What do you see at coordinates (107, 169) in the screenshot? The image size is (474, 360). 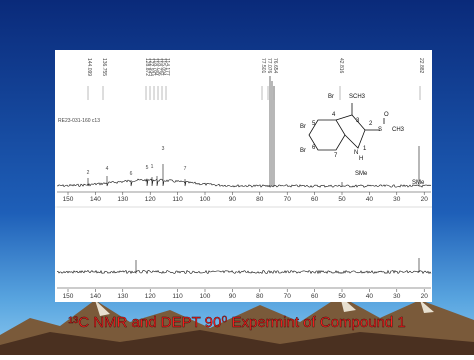 I see `peak-number: 4` at bounding box center [107, 169].